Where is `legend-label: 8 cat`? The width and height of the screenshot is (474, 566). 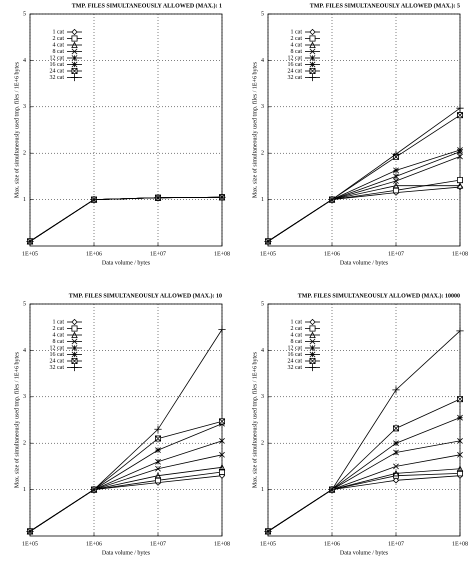 legend-label: 8 cat is located at coordinates (59, 52).